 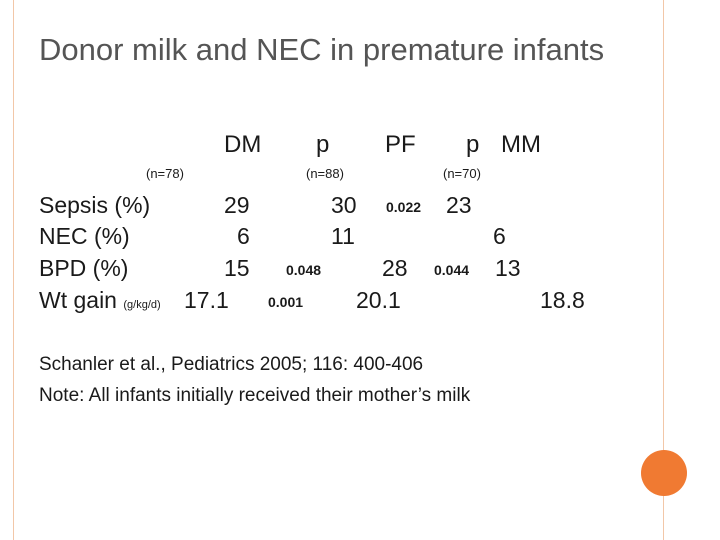 What do you see at coordinates (322, 49) in the screenshot?
I see `slide-title: Donor milk and NEC in premature infants` at bounding box center [322, 49].